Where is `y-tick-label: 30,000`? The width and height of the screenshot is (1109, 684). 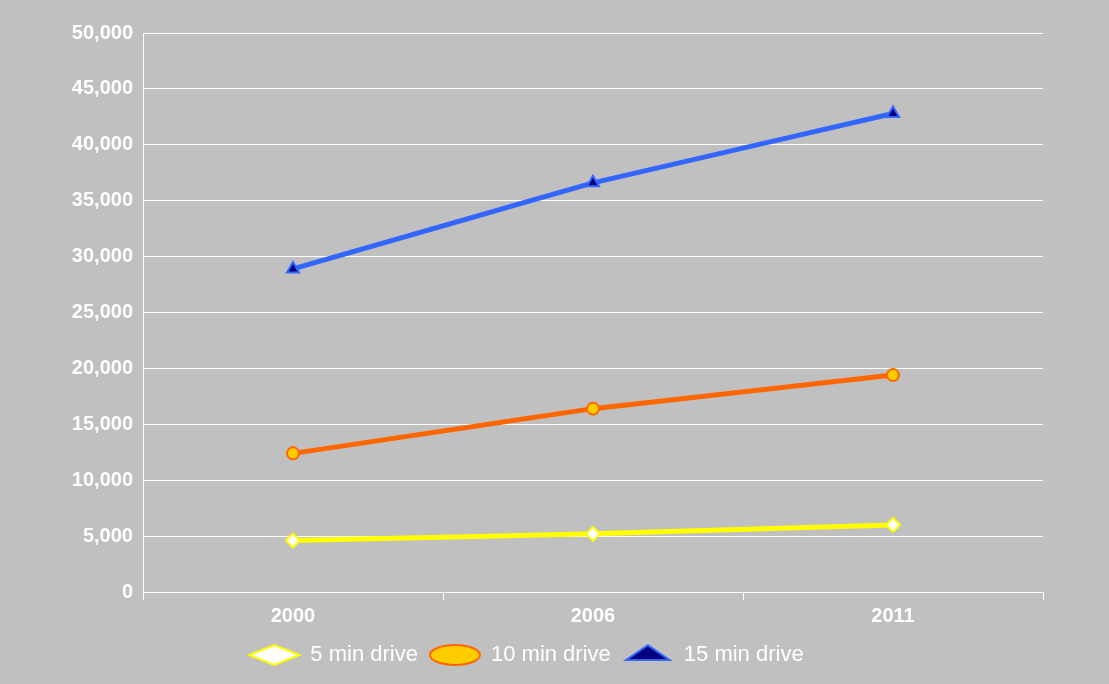 y-tick-label: 30,000 is located at coordinates (102, 255).